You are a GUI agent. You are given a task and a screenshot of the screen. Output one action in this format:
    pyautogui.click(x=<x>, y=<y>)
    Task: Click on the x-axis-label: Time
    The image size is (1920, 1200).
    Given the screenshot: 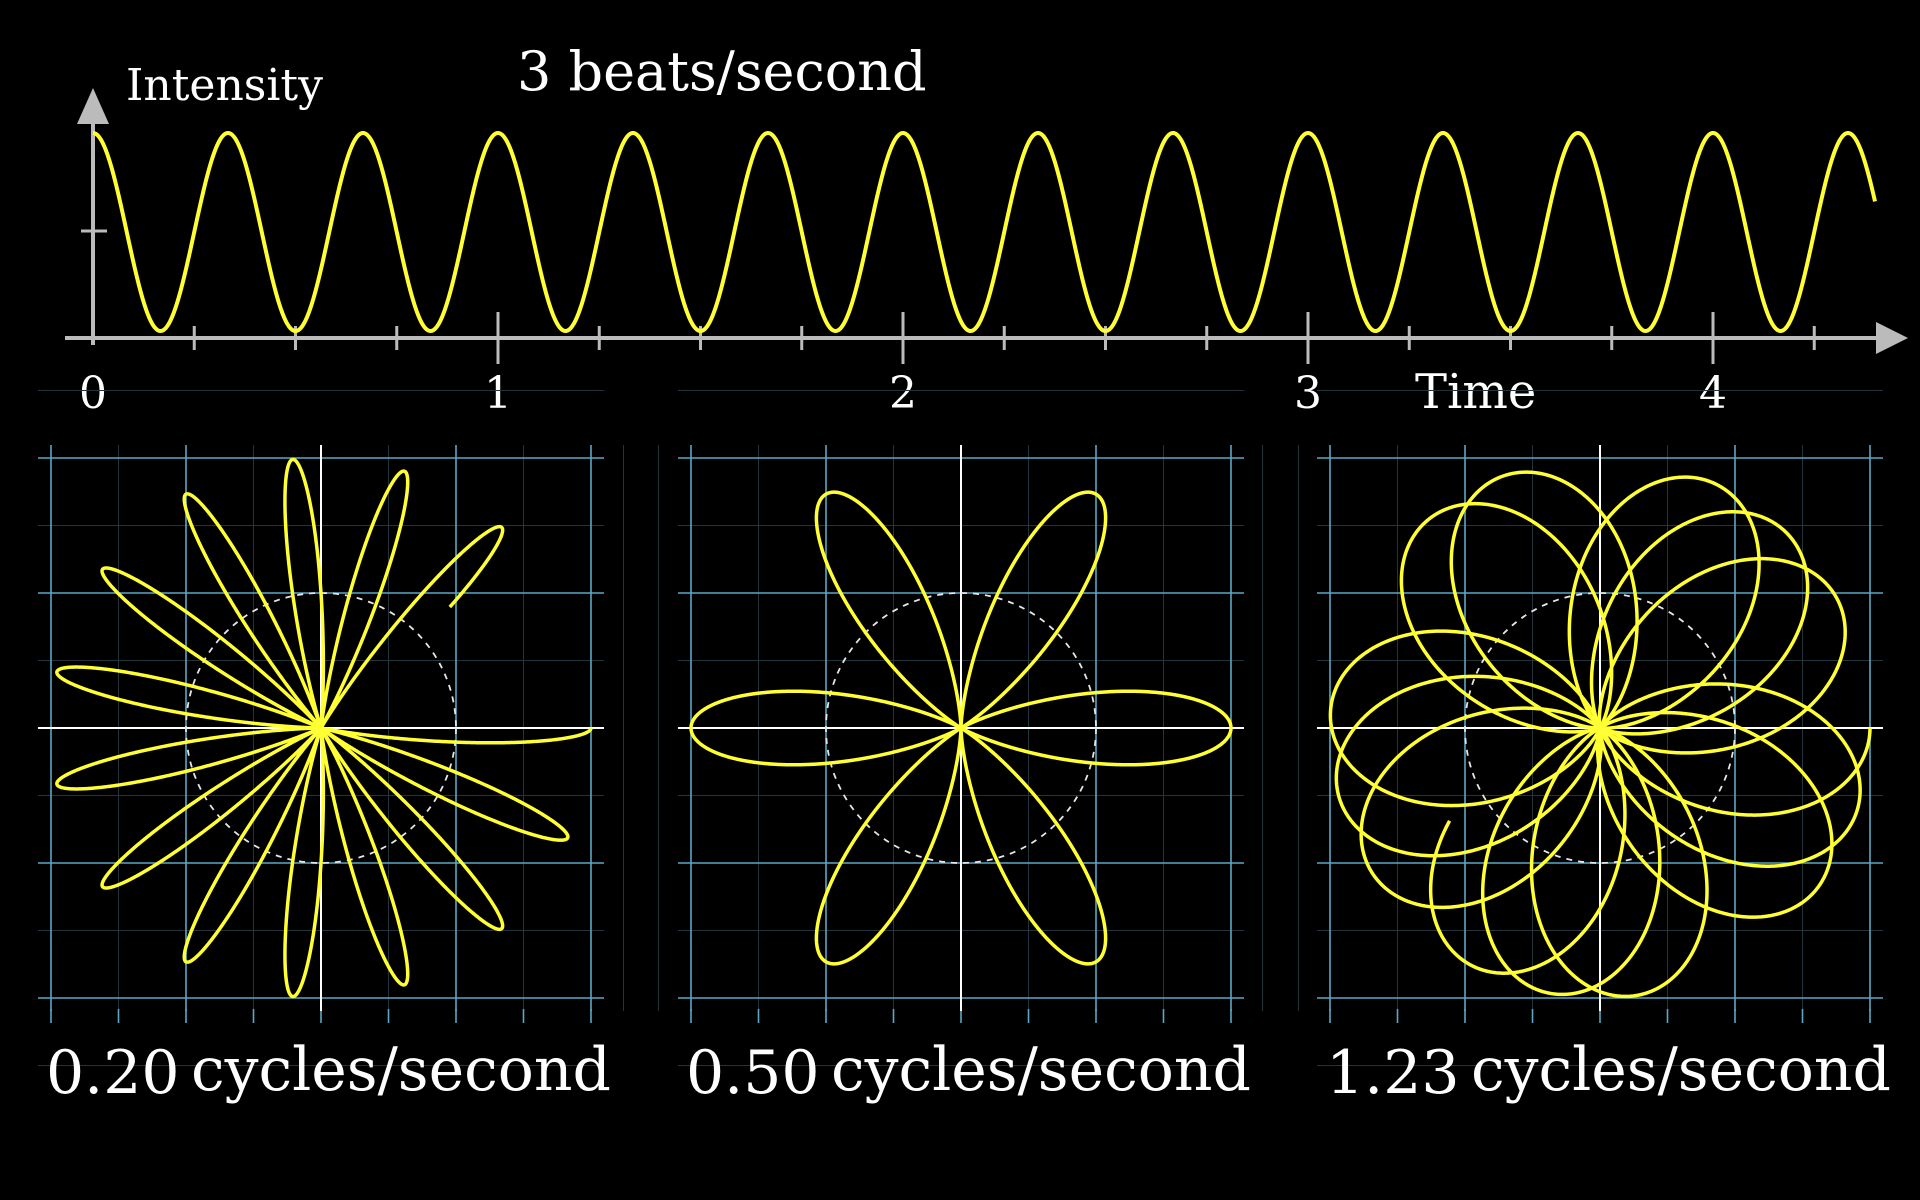 What is the action you would take?
    pyautogui.click(x=1475, y=392)
    